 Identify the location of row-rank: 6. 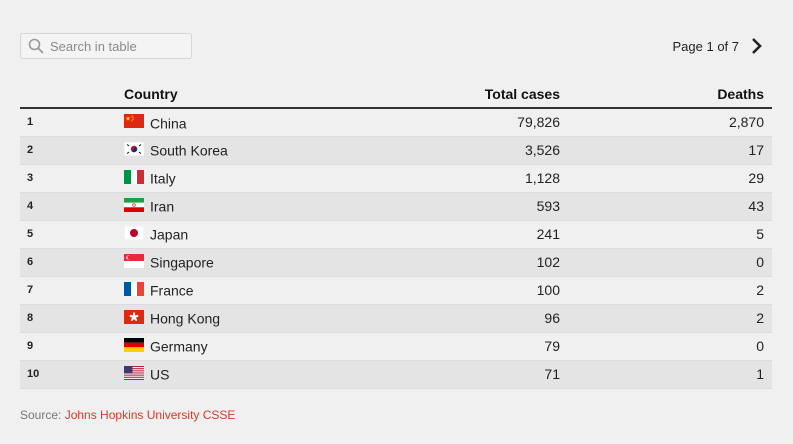
(30, 262).